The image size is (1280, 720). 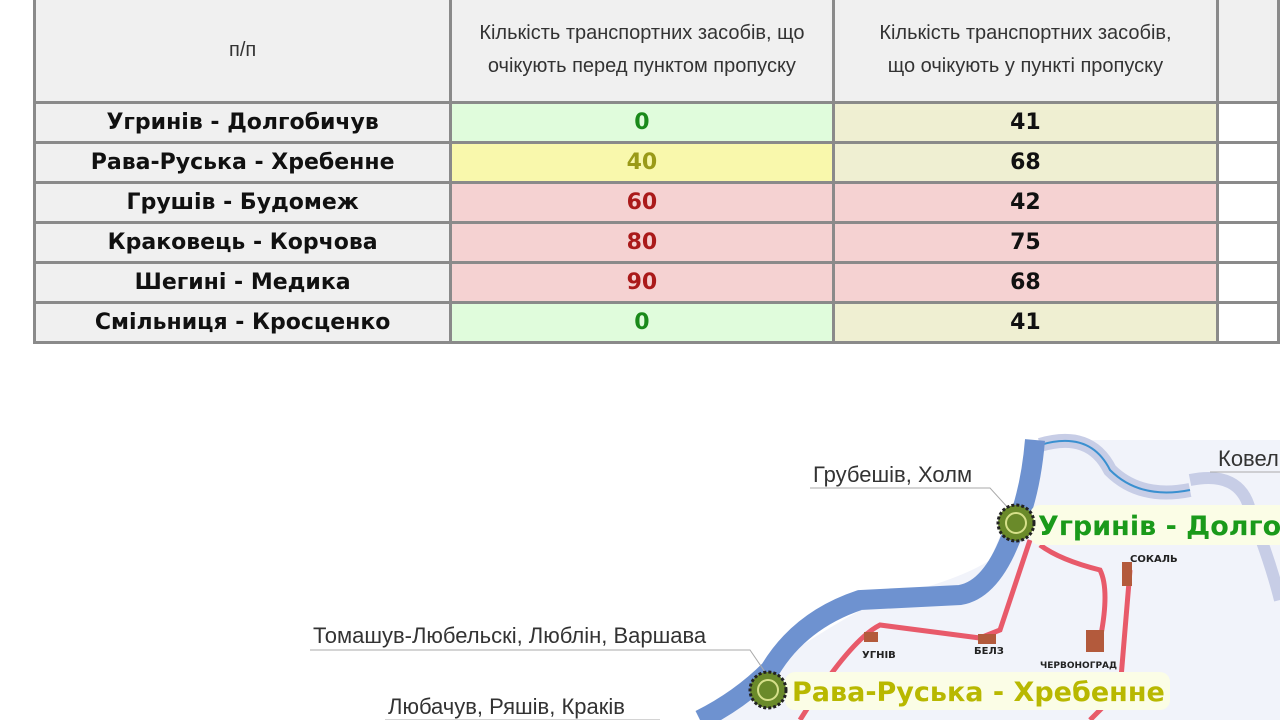 I want to click on checkpoint-label-uhryniv: Угринів - Долго, so click(x=1159, y=526).